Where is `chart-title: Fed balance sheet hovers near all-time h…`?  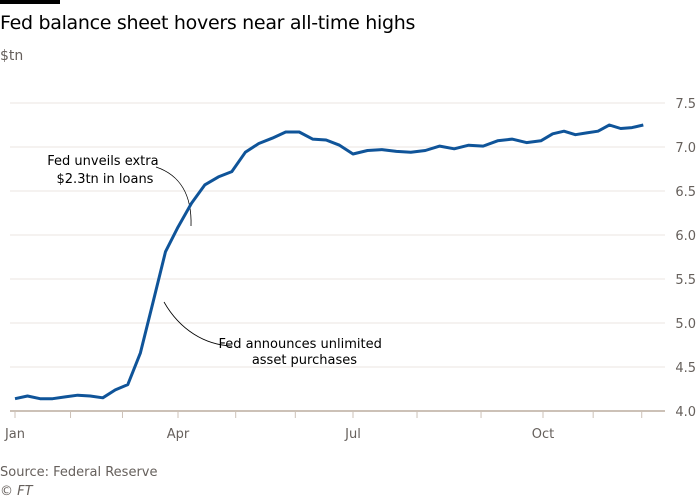
chart-title: Fed balance sheet hovers near all-time h… is located at coordinates (208, 23).